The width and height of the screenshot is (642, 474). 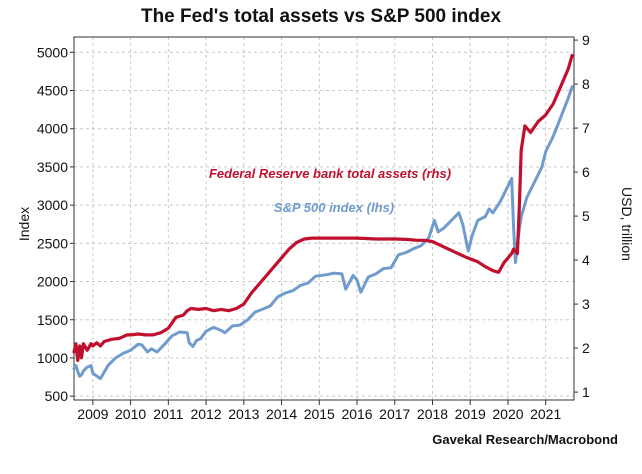 I want to click on spx-series-annotation: S&P 500 index (lhs), so click(x=334, y=207).